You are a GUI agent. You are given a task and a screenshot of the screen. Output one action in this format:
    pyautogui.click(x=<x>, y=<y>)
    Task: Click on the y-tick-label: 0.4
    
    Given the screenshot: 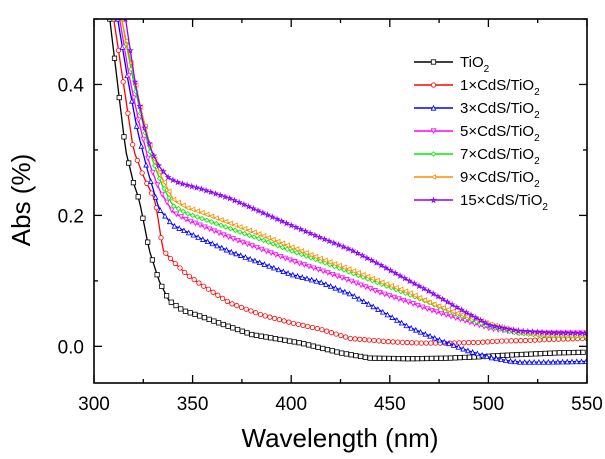 What is the action you would take?
    pyautogui.click(x=71, y=85)
    